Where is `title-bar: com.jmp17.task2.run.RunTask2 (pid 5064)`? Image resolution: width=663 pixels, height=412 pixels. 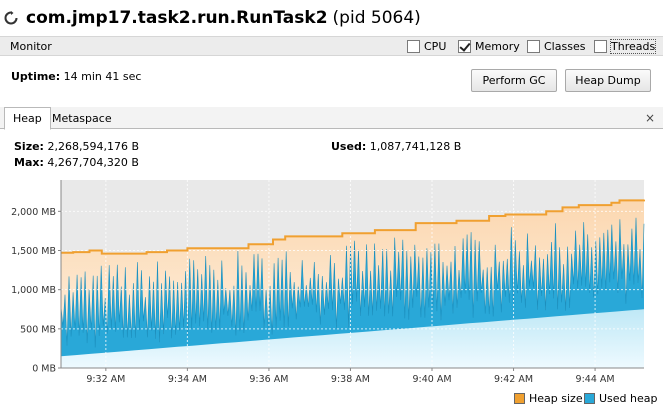
title-bar: com.jmp17.task2.run.RunTask2 (pid 5064) is located at coordinates (331, 18).